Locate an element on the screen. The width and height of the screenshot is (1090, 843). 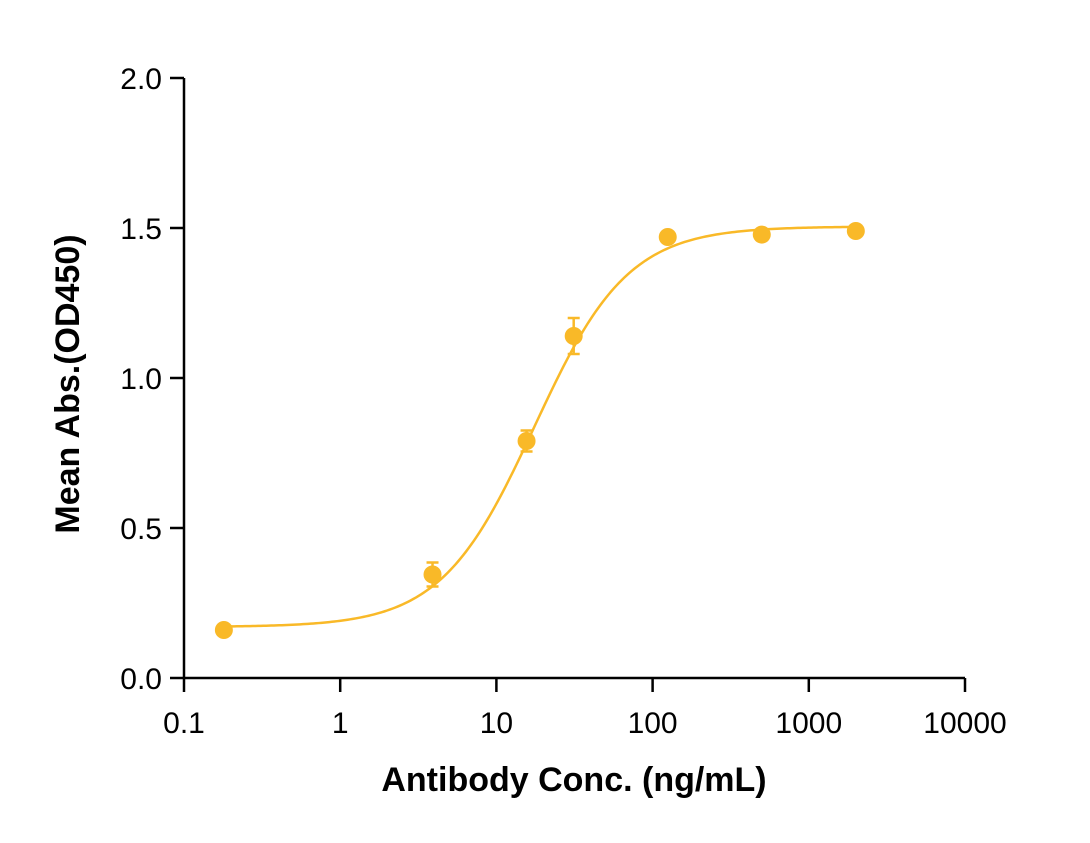
x-tick-label: 100 is located at coordinates (653, 723).